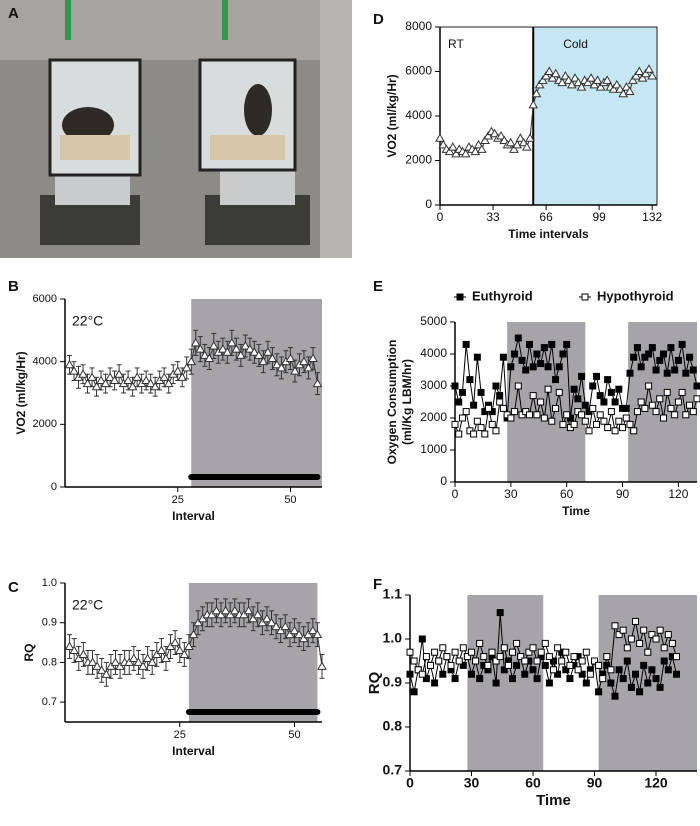 This screenshot has width=700, height=826. I want to click on panel-label: B, so click(13, 286).